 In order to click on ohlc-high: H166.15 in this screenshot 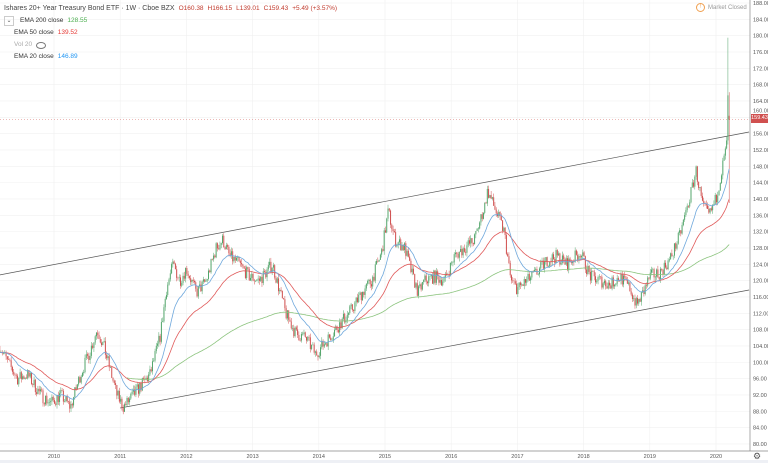, I will do `click(220, 8)`.